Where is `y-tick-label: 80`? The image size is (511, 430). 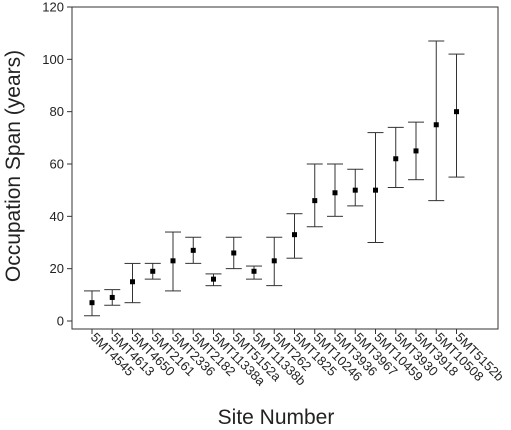 y-tick-label: 80 is located at coordinates (57, 111).